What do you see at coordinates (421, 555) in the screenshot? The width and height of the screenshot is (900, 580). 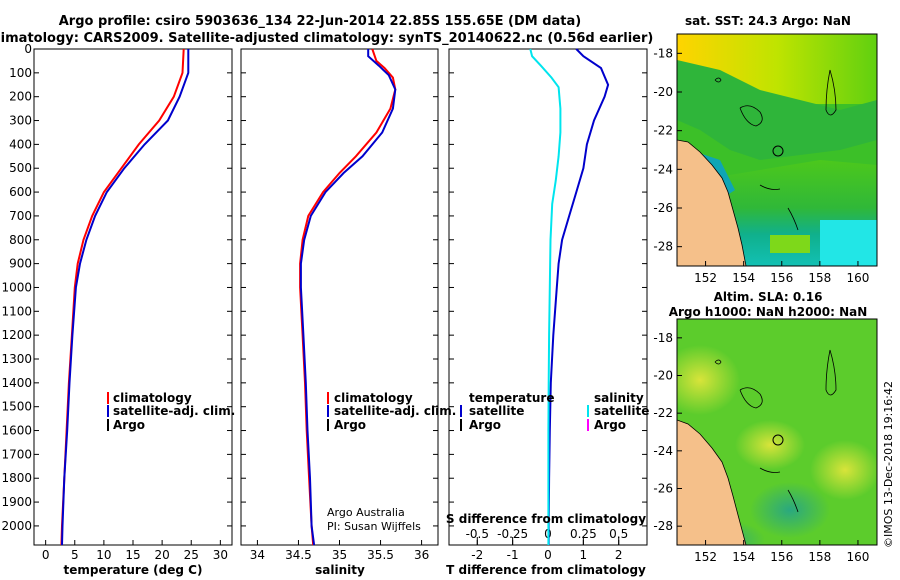 I see `x-tick-label: 36` at bounding box center [421, 555].